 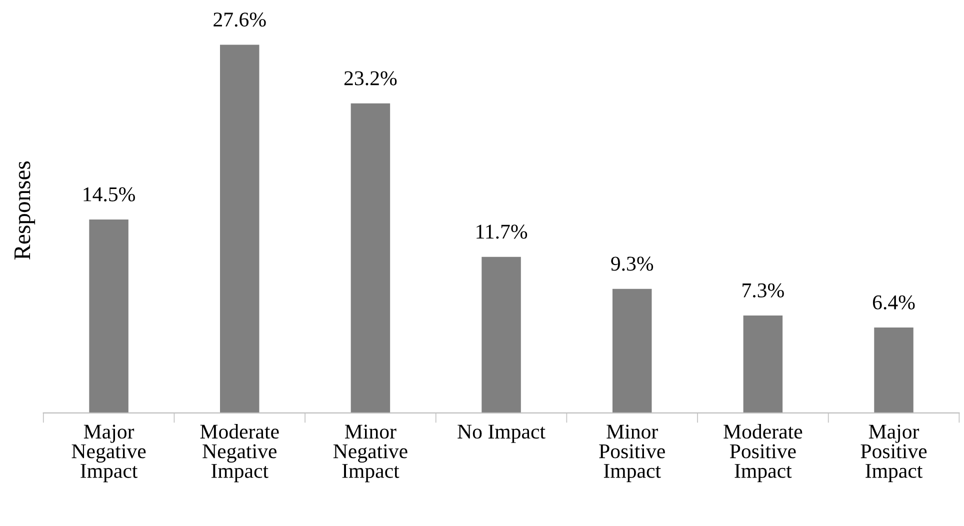 What do you see at coordinates (25, 210) in the screenshot?
I see `y-axis-title: Responses` at bounding box center [25, 210].